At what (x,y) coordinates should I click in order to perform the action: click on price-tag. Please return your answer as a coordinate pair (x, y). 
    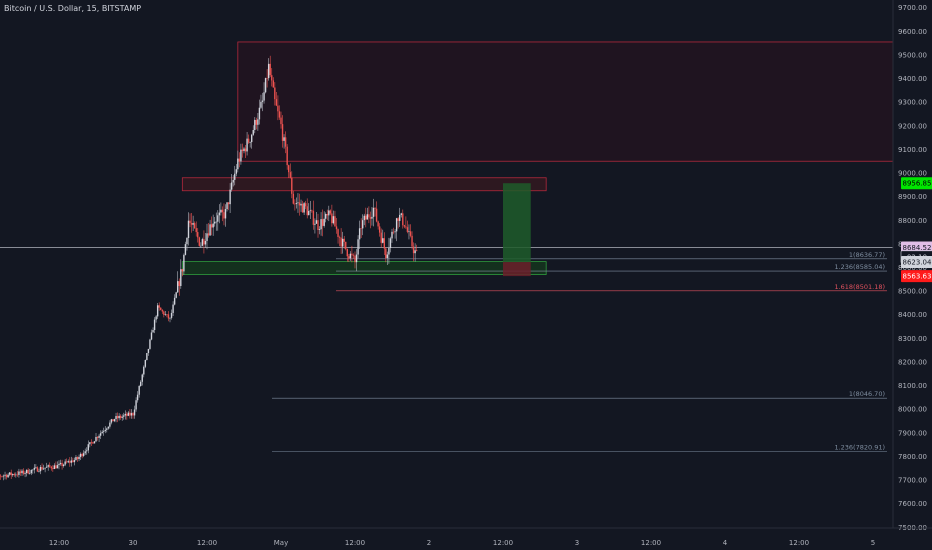
    Looking at the image, I should click on (916, 276).